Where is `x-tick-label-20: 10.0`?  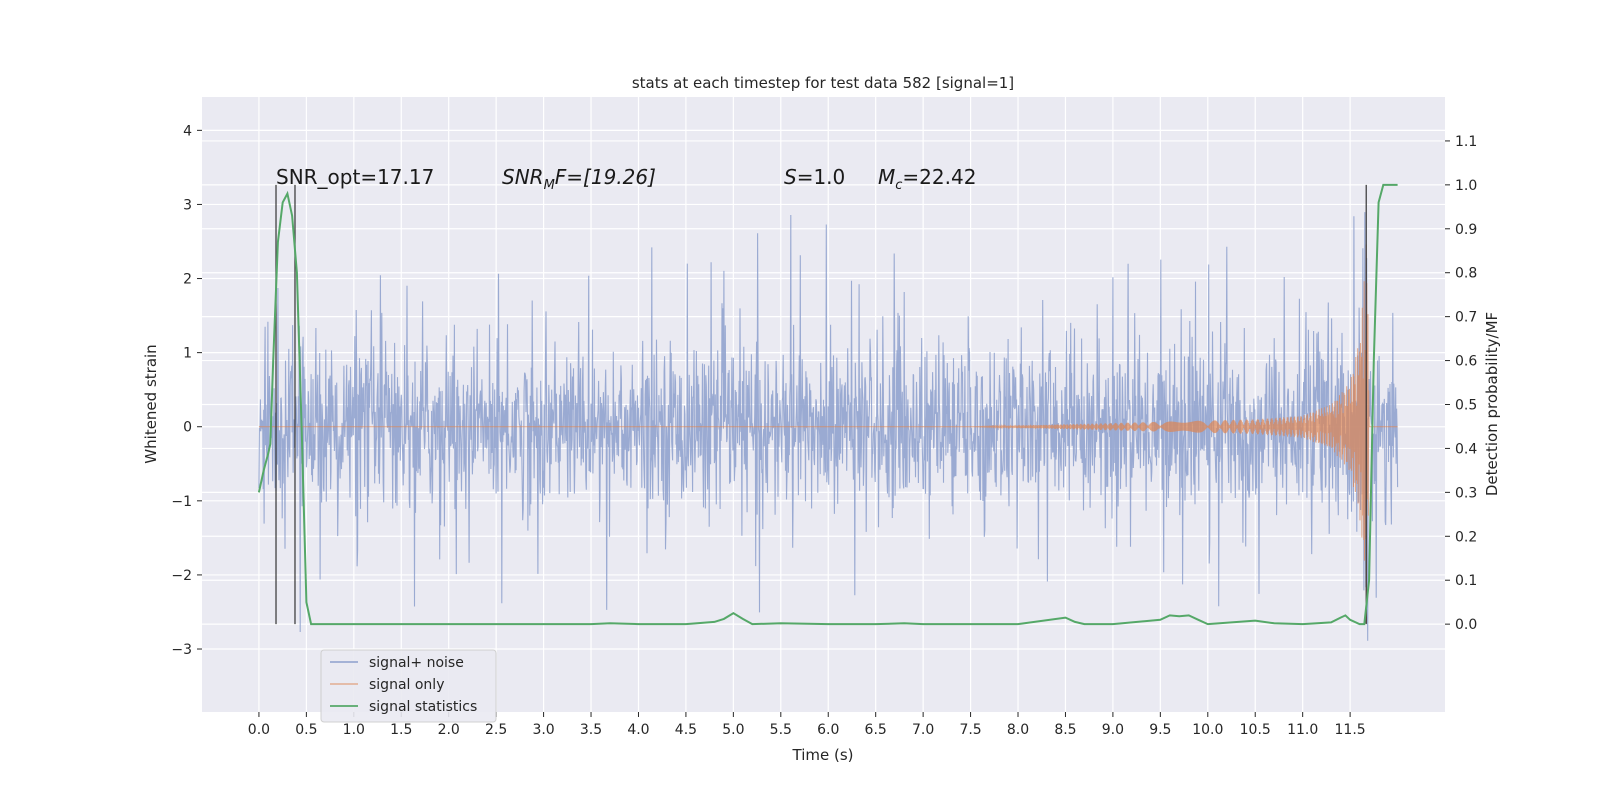 x-tick-label-20: 10.0 is located at coordinates (1207, 730).